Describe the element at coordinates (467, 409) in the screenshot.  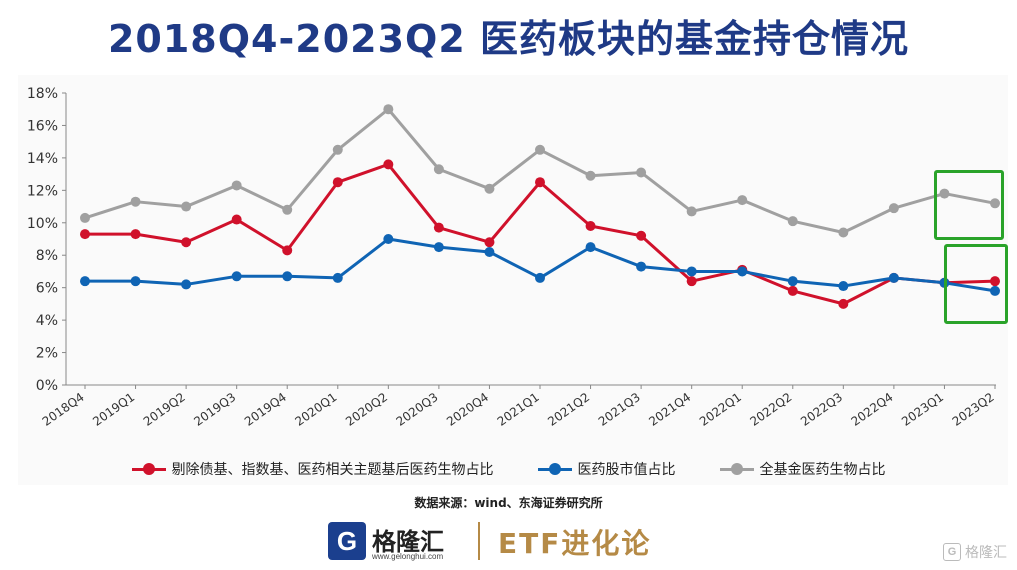
I see `x-tick-label: 2020Q4` at that location.